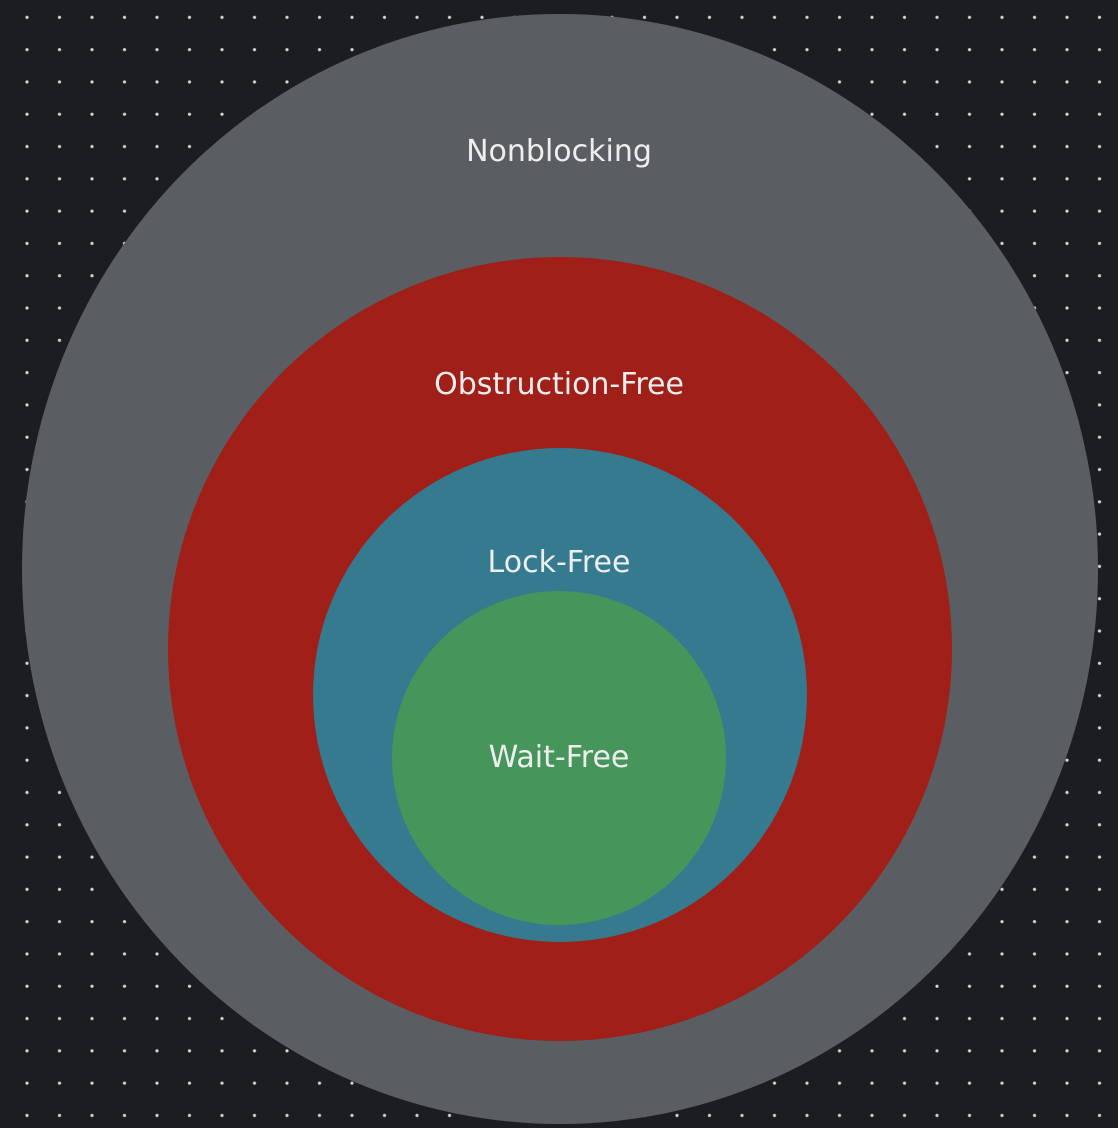  Describe the element at coordinates (559, 384) in the screenshot. I see `obstruction-free-label: Obstruction-Free` at that location.